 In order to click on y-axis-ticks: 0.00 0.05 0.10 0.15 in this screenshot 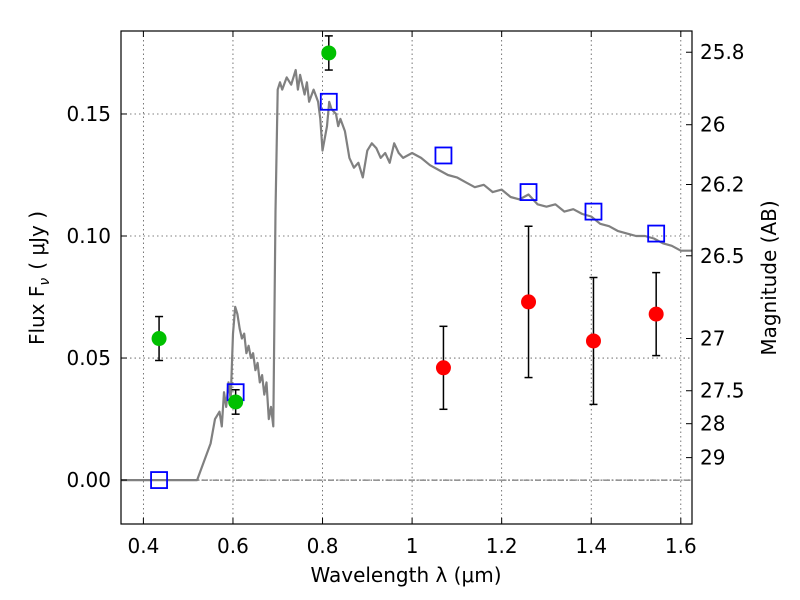, I will do `click(96, 297)`.